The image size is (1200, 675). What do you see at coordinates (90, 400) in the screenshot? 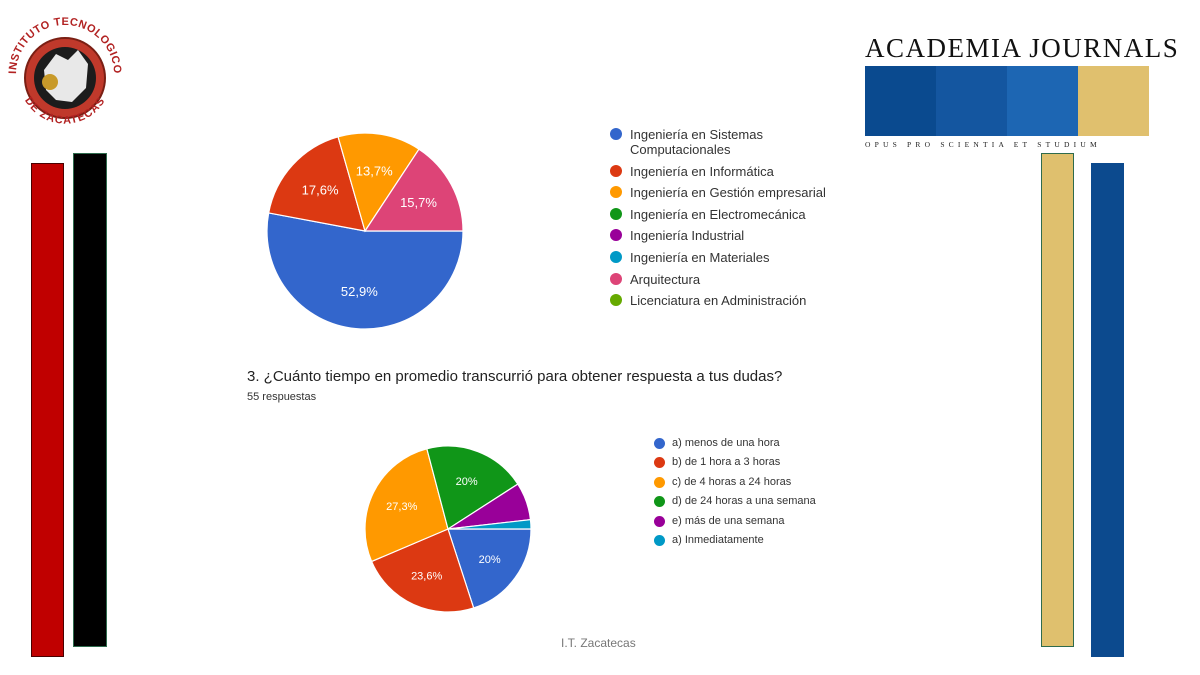
I see `left-black-bar` at bounding box center [90, 400].